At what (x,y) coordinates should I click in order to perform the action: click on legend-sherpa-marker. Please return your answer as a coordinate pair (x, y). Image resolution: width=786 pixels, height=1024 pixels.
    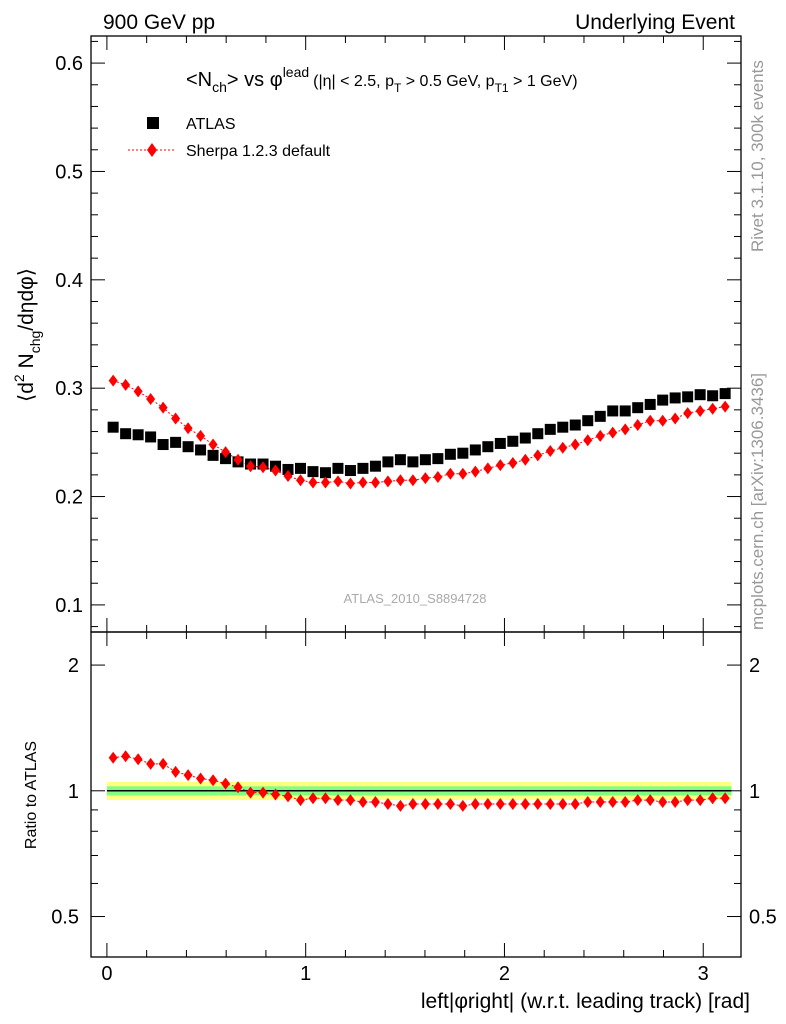
    Looking at the image, I should click on (152, 150).